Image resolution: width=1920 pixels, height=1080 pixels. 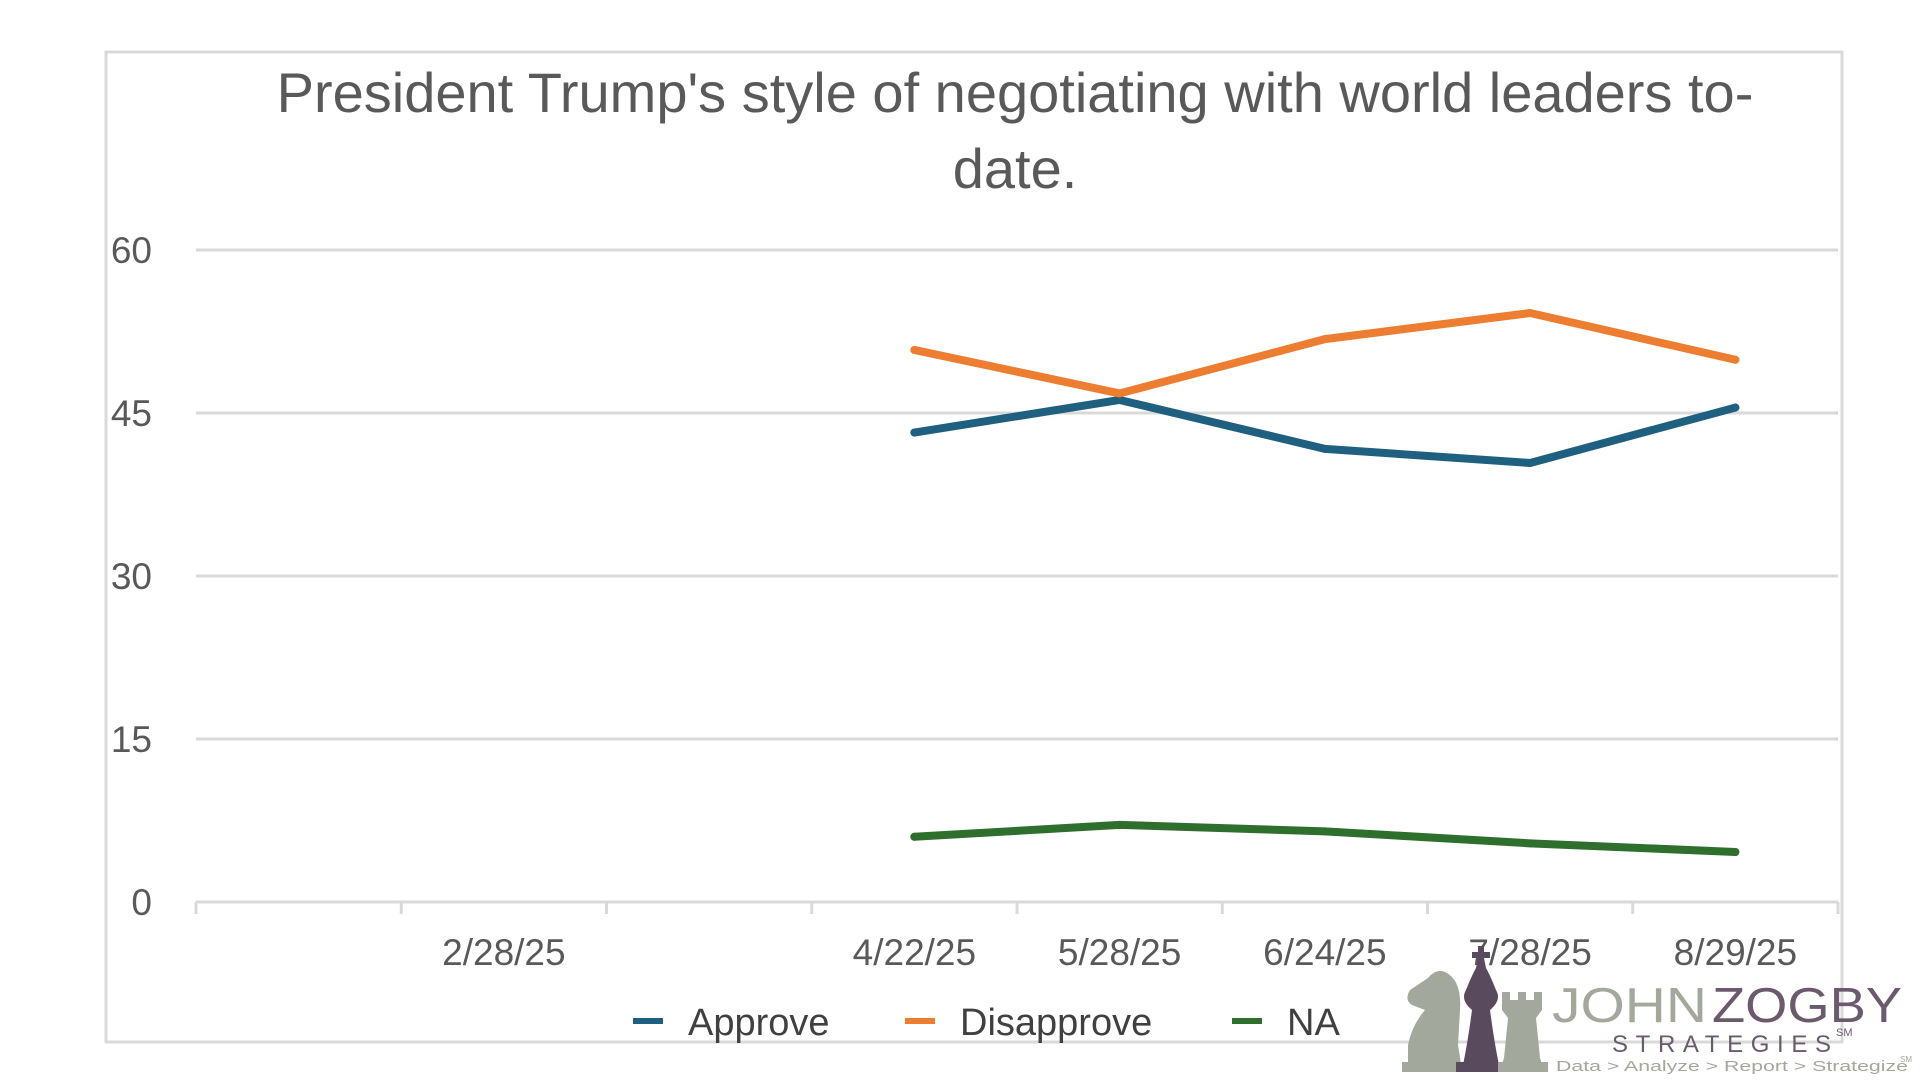 What do you see at coordinates (1844, 1033) in the screenshot?
I see `logo-sm-mark: SM` at bounding box center [1844, 1033].